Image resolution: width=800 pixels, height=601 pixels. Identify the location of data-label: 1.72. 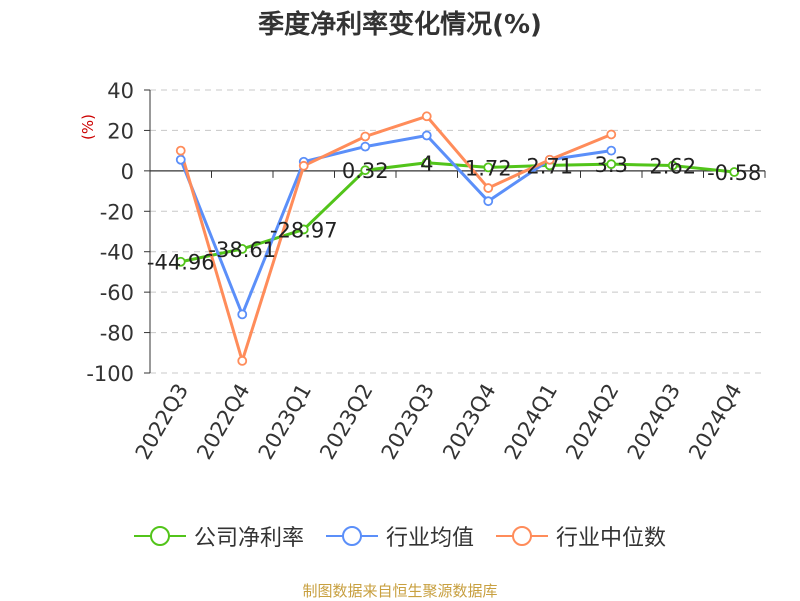
(488, 168).